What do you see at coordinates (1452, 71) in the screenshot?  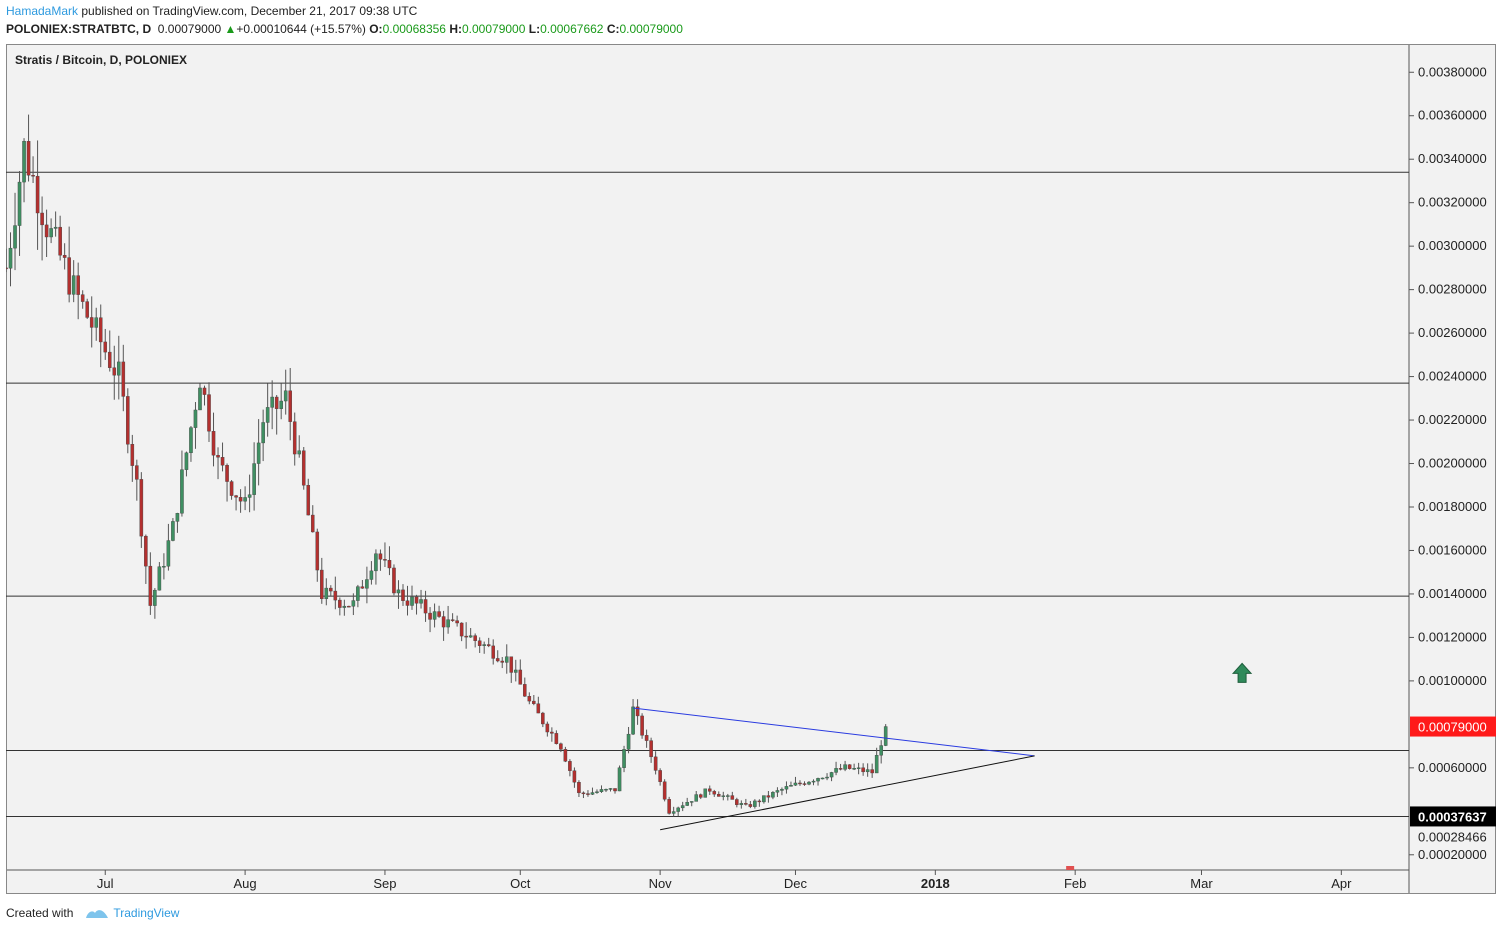 I see `y-tick-label: 0.00380000` at bounding box center [1452, 71].